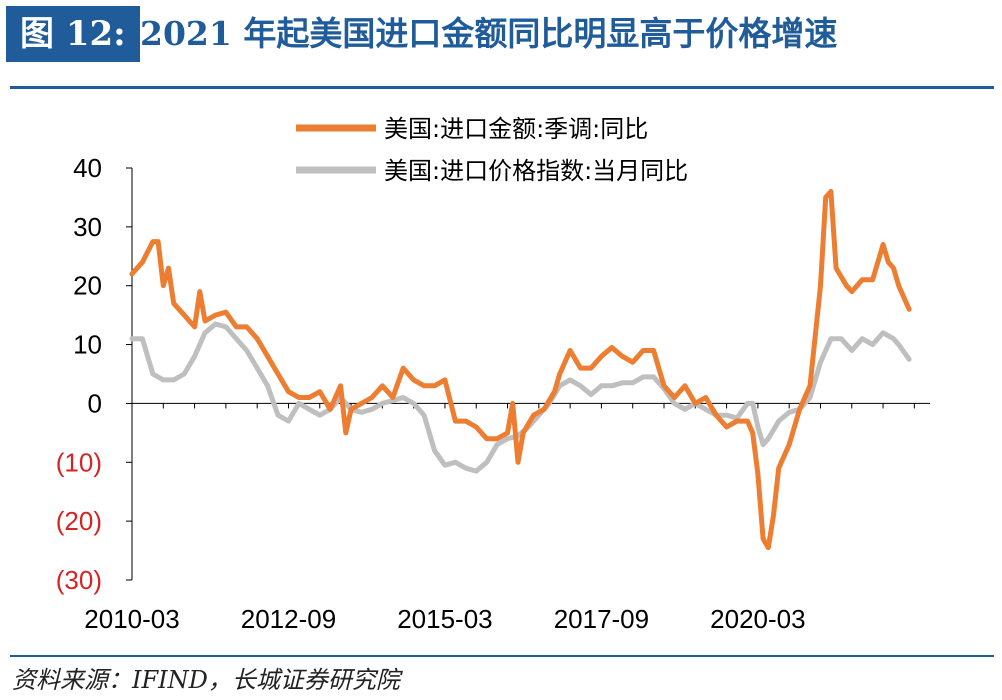  I want to click on top-divider, so click(502, 87).